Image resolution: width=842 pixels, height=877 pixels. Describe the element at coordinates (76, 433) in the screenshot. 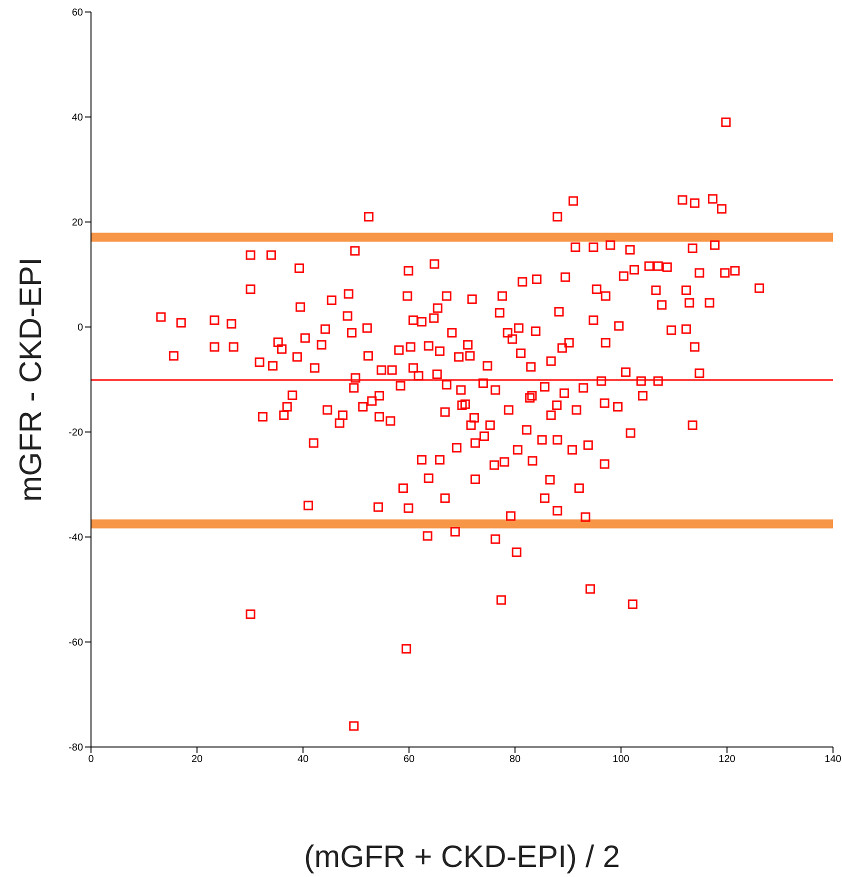

I see `y-tick-label: -20` at that location.